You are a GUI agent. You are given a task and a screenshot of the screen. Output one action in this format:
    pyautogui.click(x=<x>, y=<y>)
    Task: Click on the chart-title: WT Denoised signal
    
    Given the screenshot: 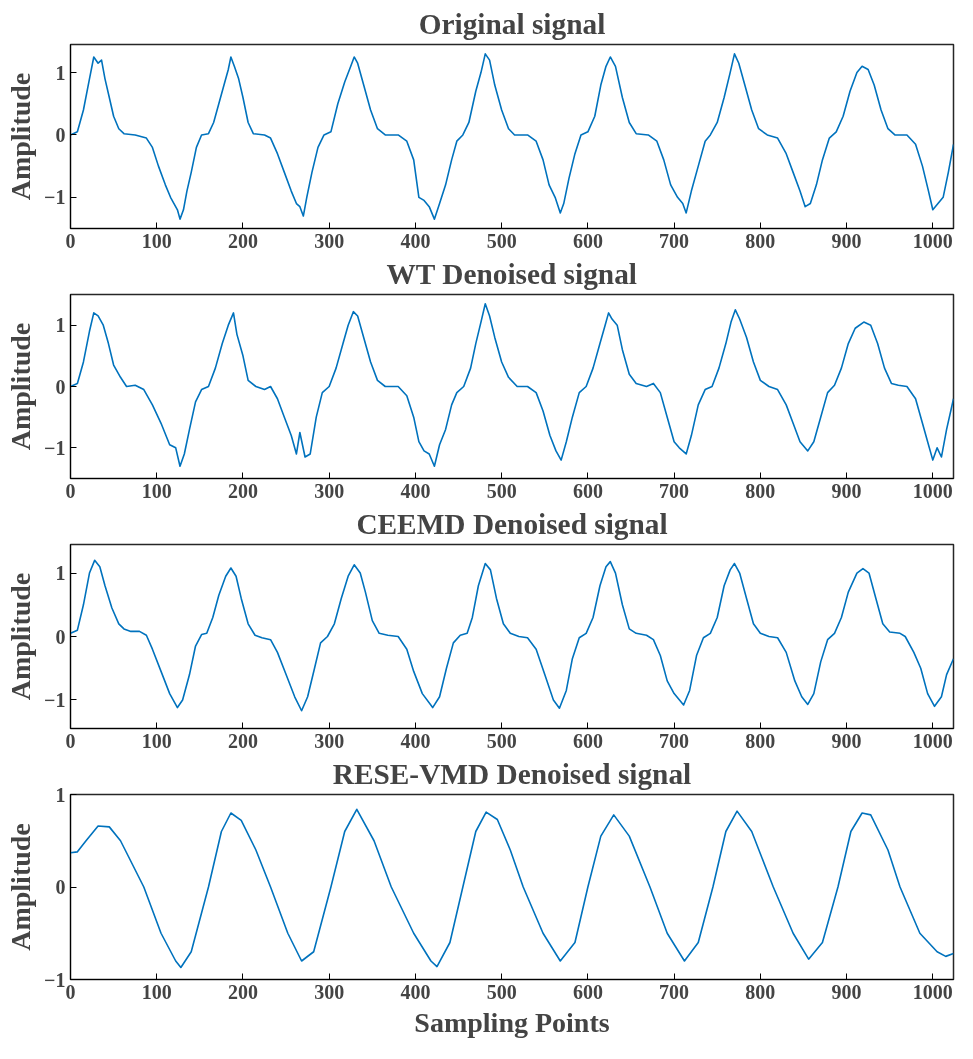 What is the action you would take?
    pyautogui.click(x=511, y=273)
    